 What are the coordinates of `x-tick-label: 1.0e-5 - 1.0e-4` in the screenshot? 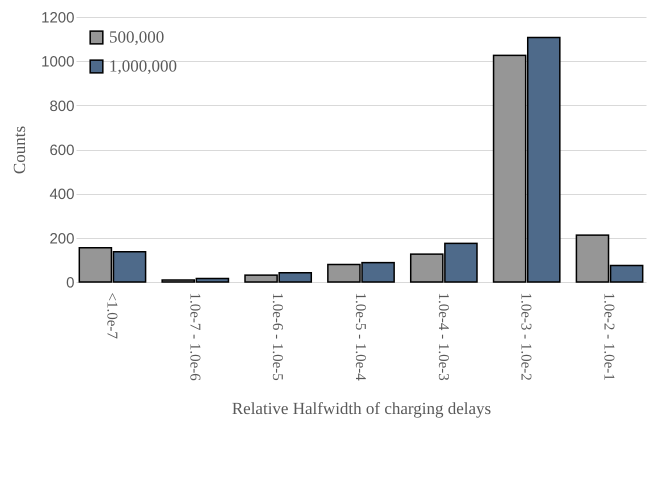 It's located at (360, 337).